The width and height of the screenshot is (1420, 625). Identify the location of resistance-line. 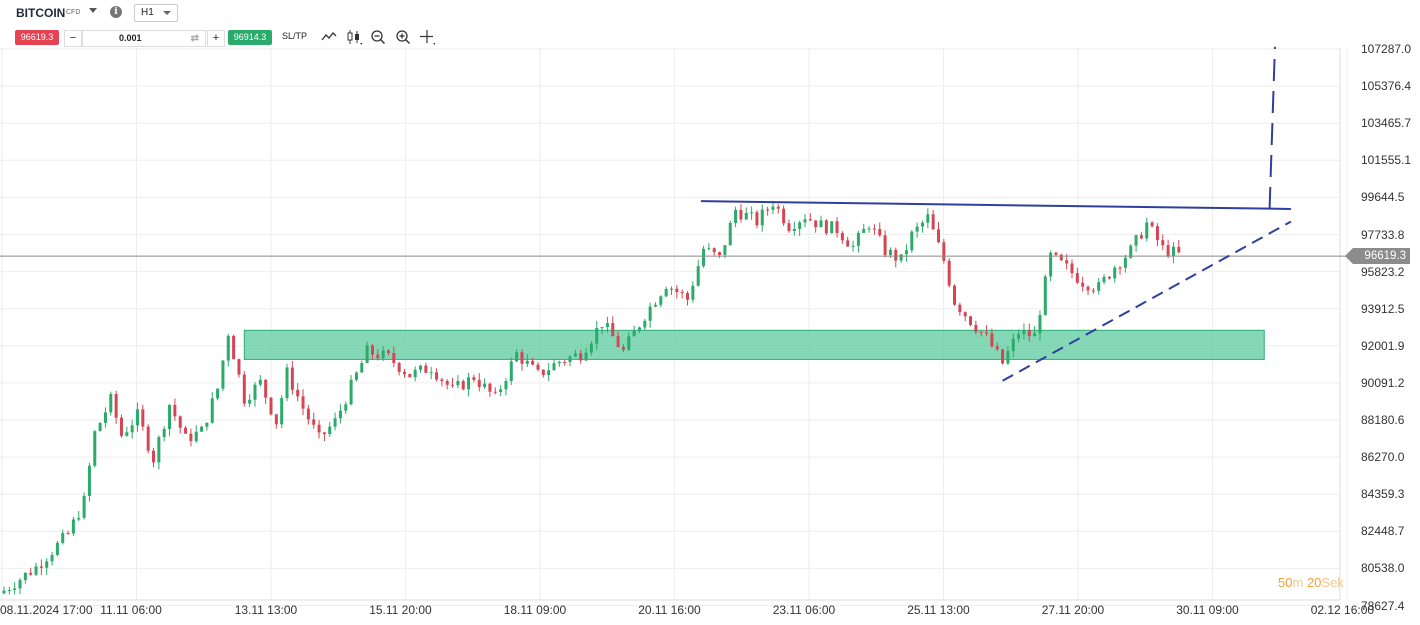
(995, 205).